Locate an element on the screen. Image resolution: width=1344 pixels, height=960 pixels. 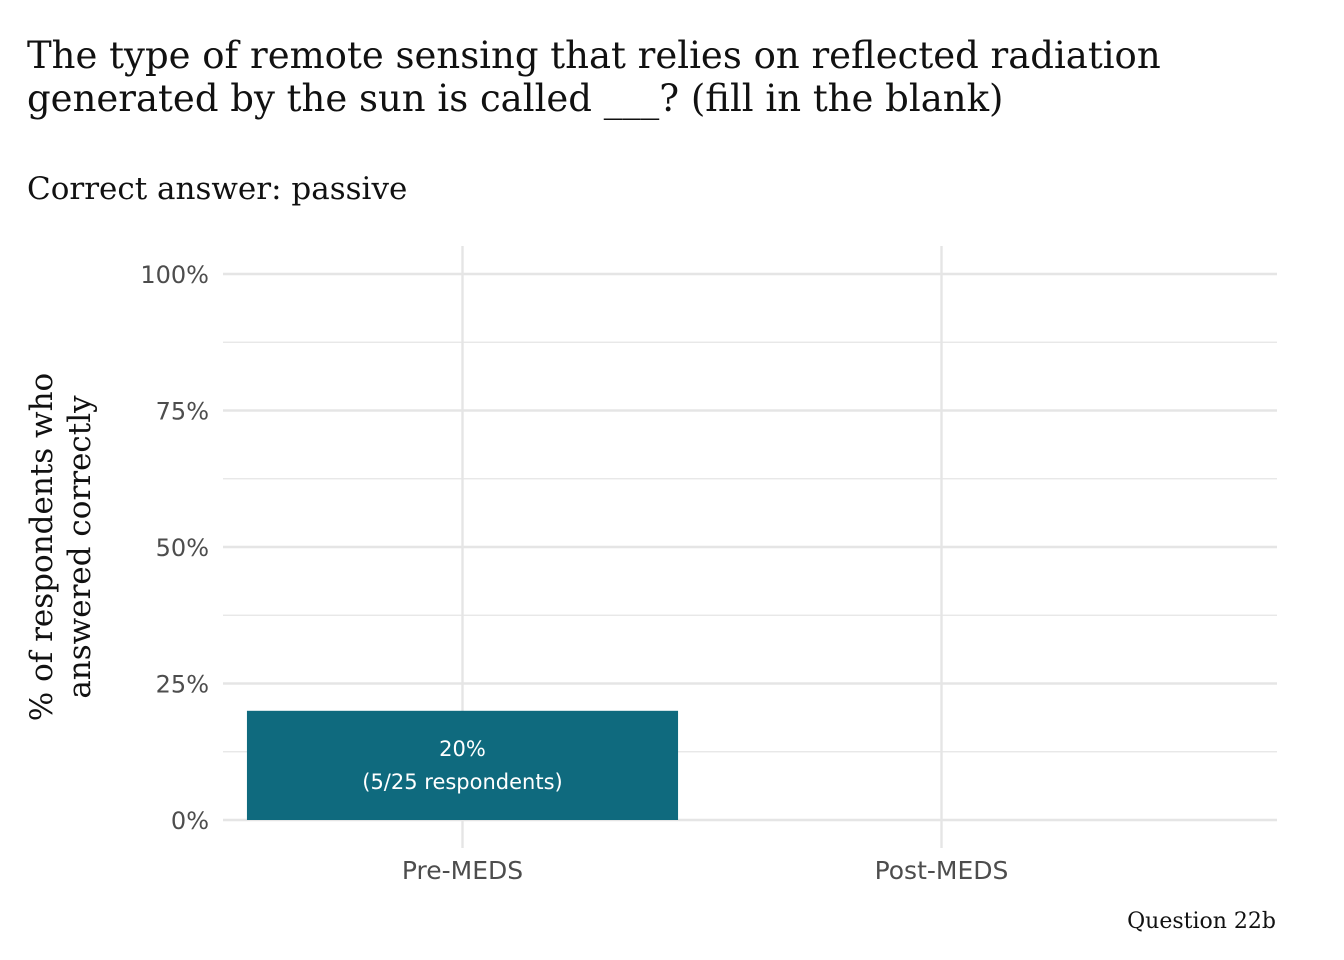
chart-caption: Question 22b is located at coordinates (1201, 921).